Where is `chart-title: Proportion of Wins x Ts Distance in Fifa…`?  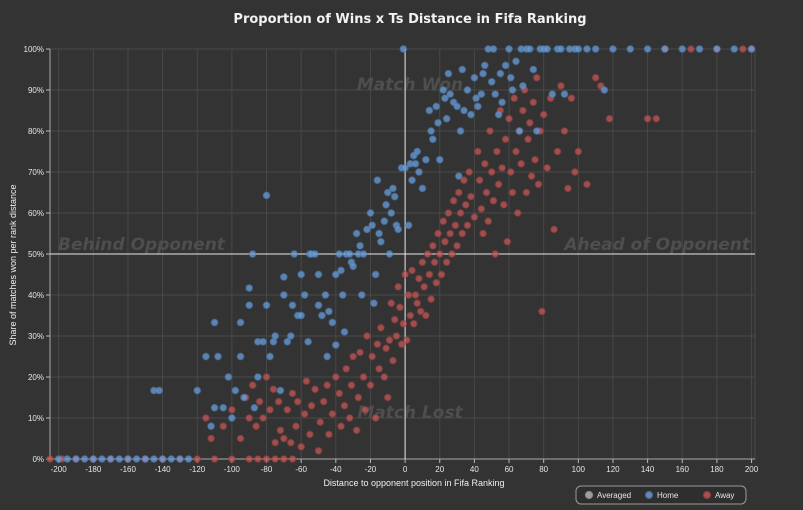 chart-title: Proportion of Wins x Ts Distance in Fifa… is located at coordinates (409, 19).